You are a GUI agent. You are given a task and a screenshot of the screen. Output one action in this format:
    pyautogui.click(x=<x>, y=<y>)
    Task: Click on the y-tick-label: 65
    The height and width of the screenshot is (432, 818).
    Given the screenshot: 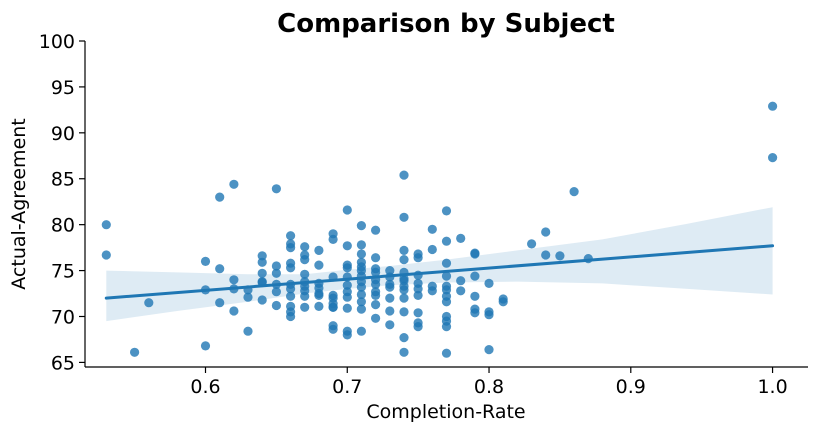 What is the action you would take?
    pyautogui.click(x=63, y=363)
    